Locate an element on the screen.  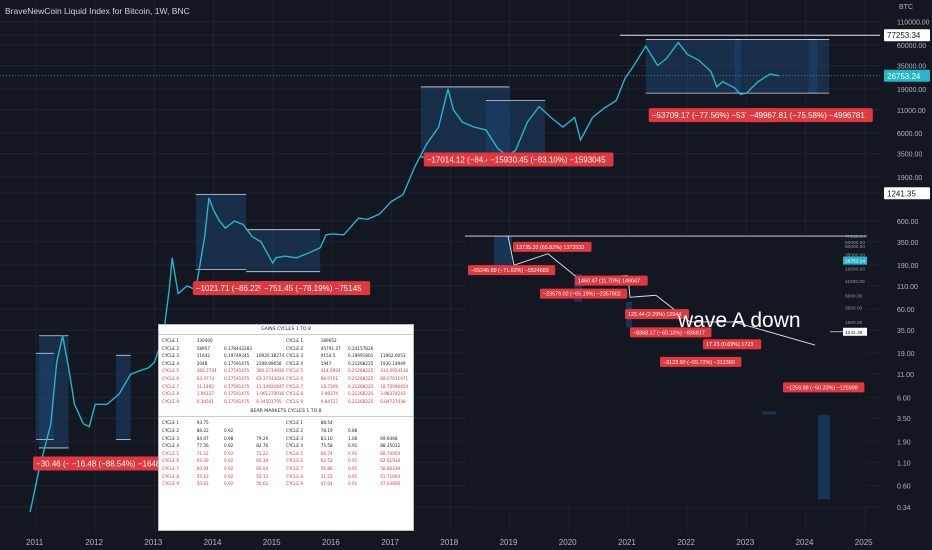
price-tag is located at coordinates (907, 193).